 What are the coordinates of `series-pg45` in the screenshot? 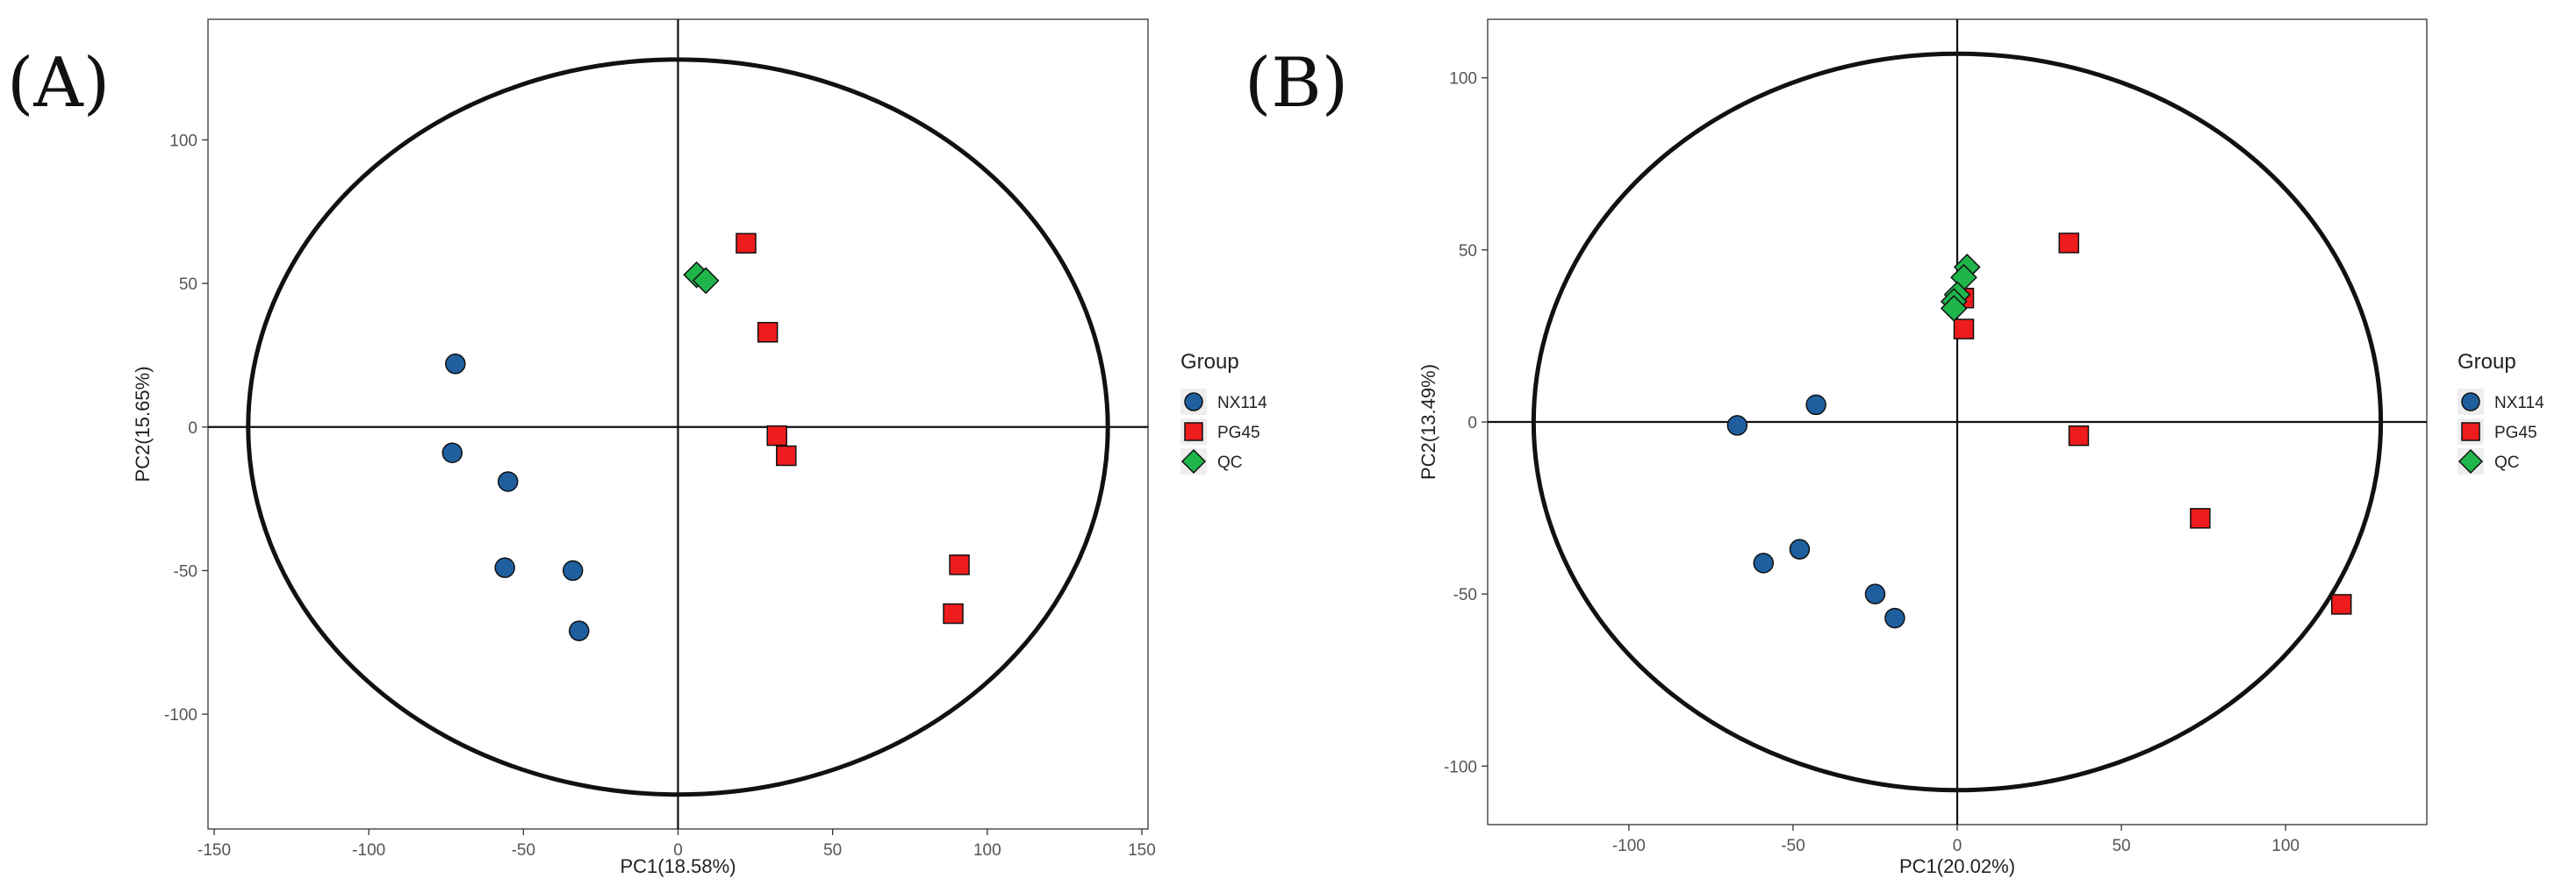 It's located at (852, 428).